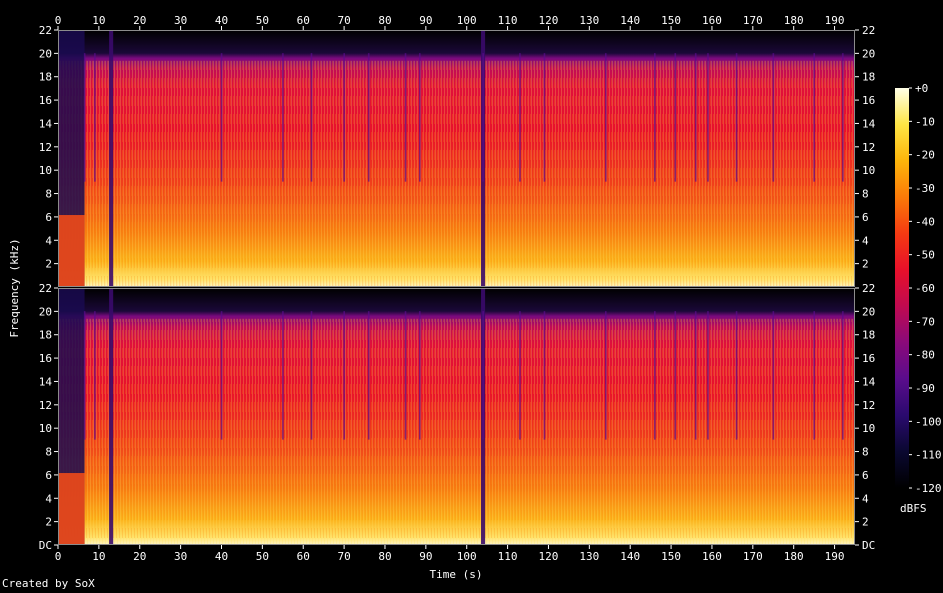 The image size is (943, 593). Describe the element at coordinates (45, 100) in the screenshot. I see `y-tick-label: 16` at that location.